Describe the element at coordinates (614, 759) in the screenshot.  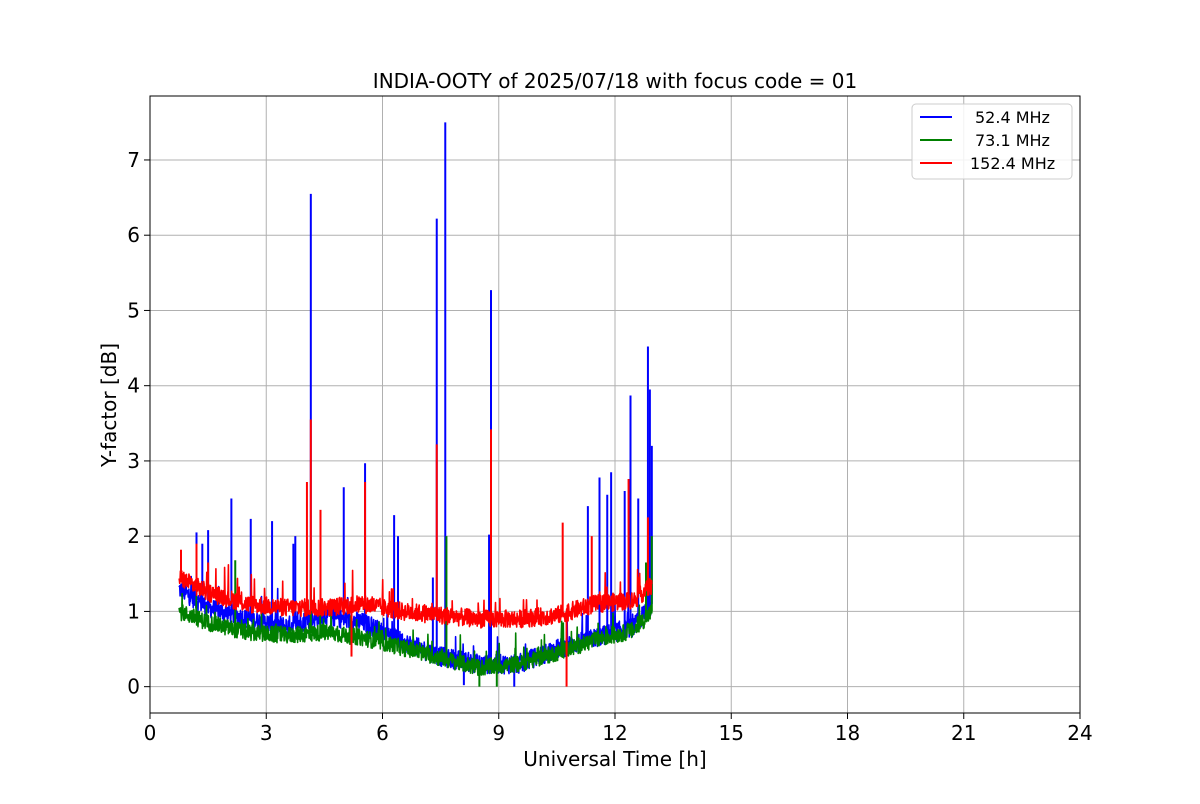
I see `x-axis-label: Universal Time [h]` at that location.